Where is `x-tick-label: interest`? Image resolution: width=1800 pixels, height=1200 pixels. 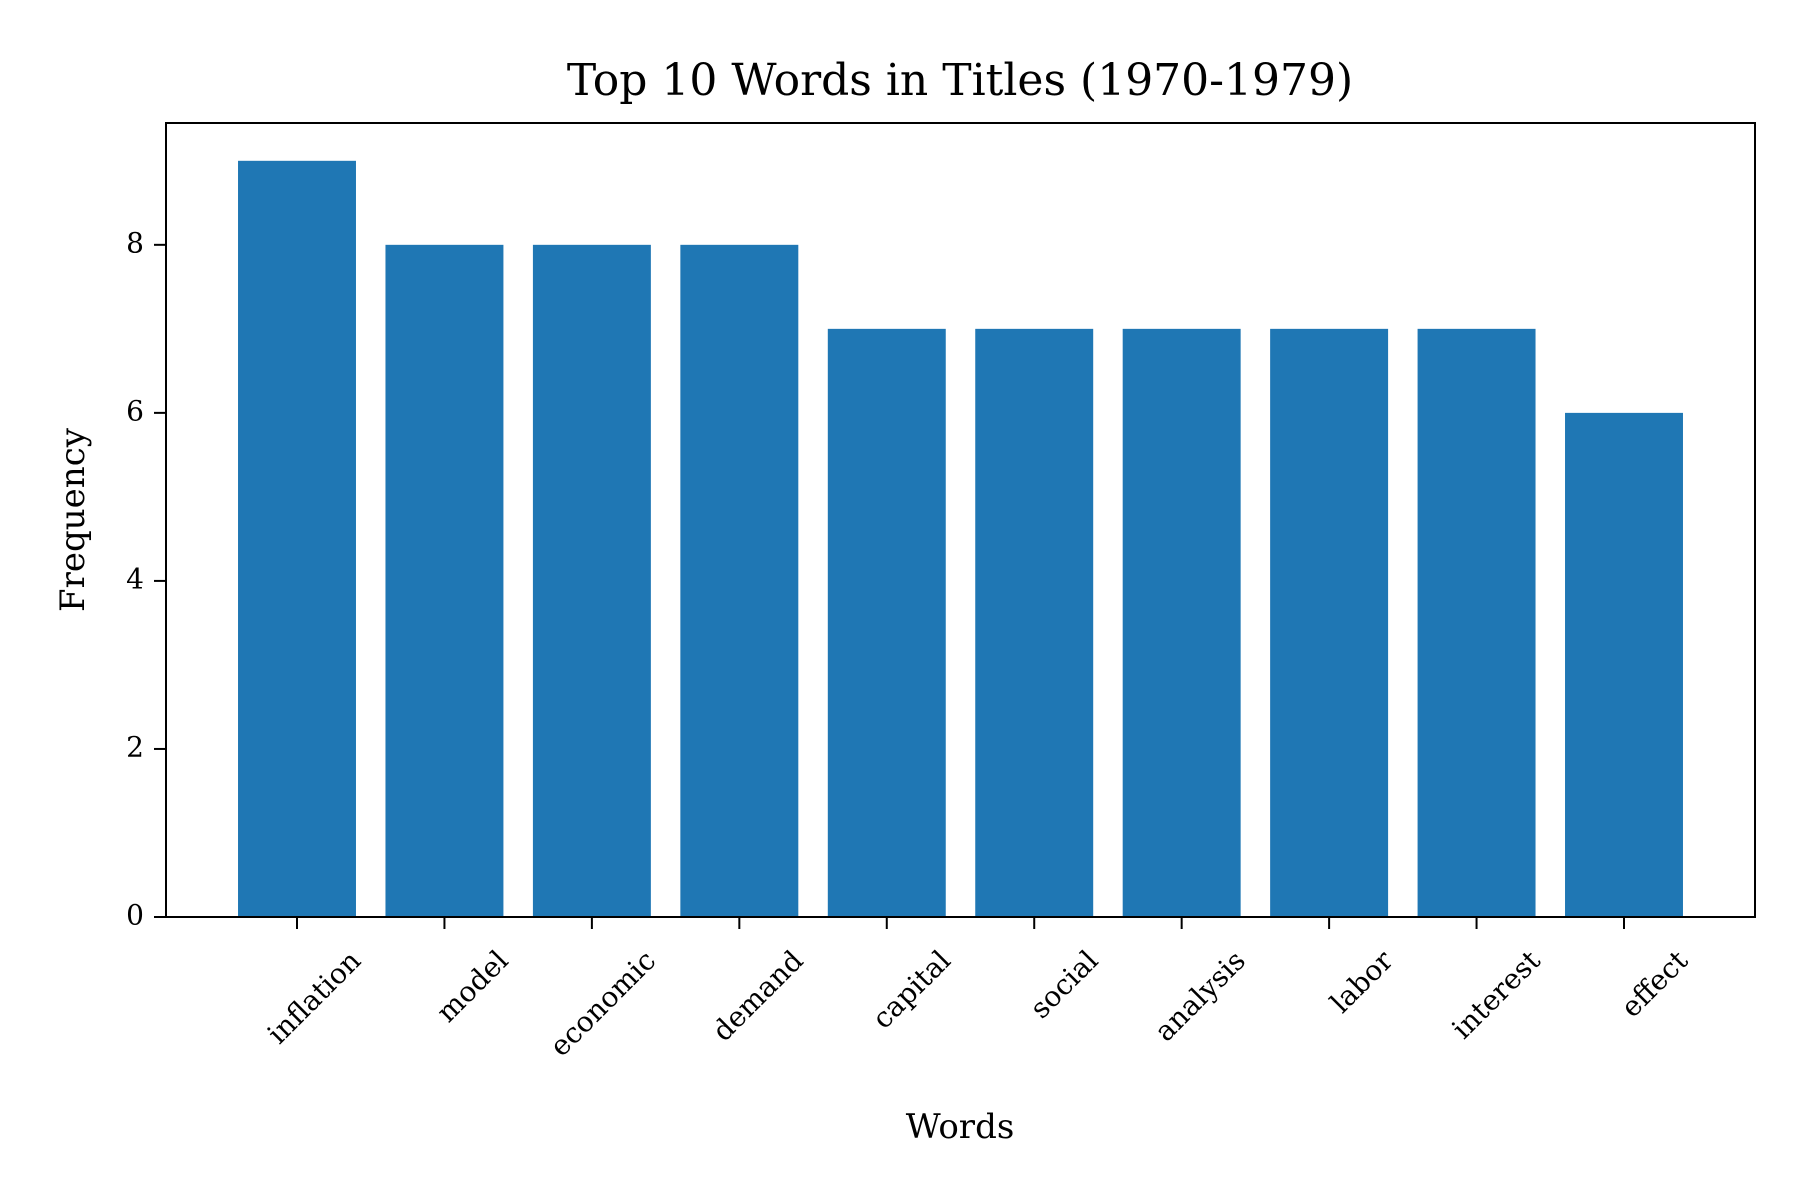
x-tick-label: interest is located at coordinates (1496, 994).